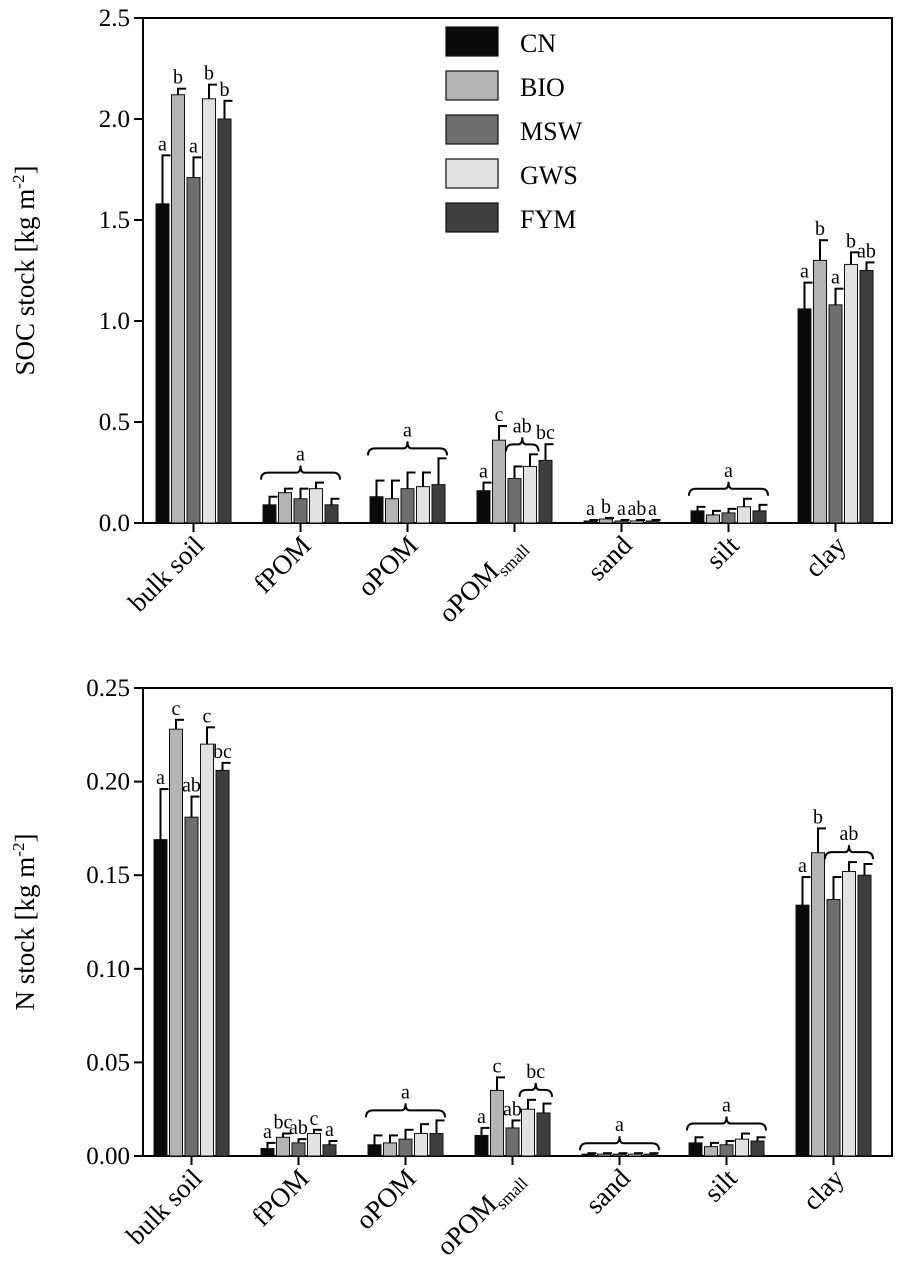 This screenshot has height=1279, width=900. I want to click on y-axis-title-superscript: -2, so click(18, 850).